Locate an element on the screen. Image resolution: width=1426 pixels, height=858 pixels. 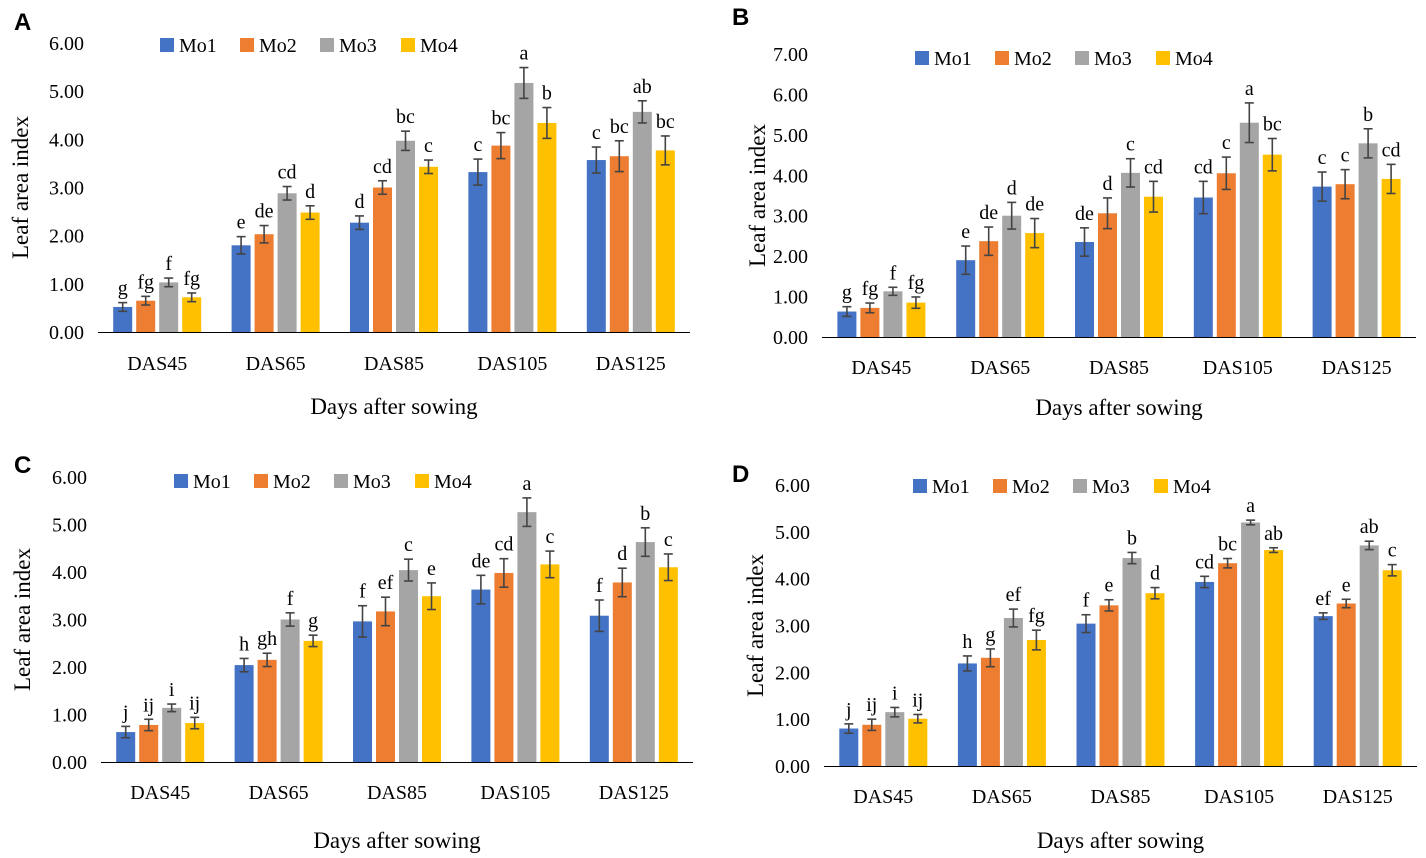
significance-letter: de is located at coordinates (988, 213).